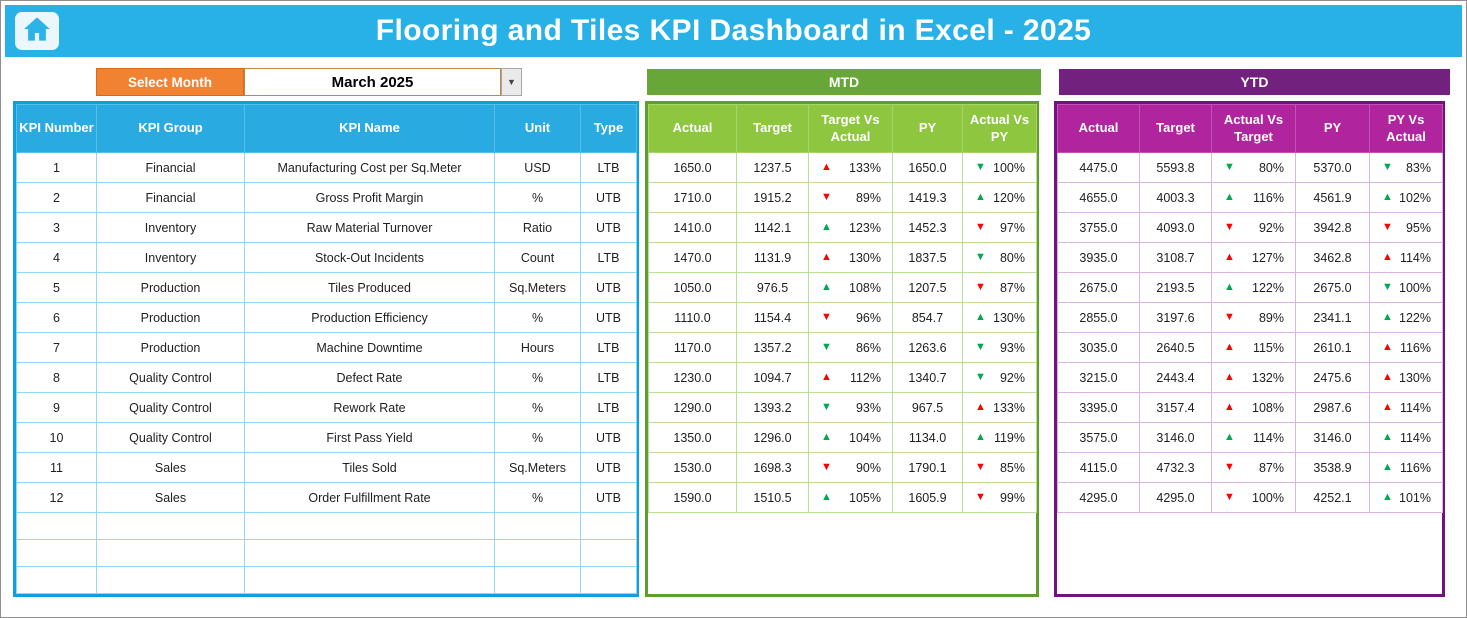 The image size is (1467, 618). I want to click on kpi-name-cell: First Pass Yield, so click(369, 437).